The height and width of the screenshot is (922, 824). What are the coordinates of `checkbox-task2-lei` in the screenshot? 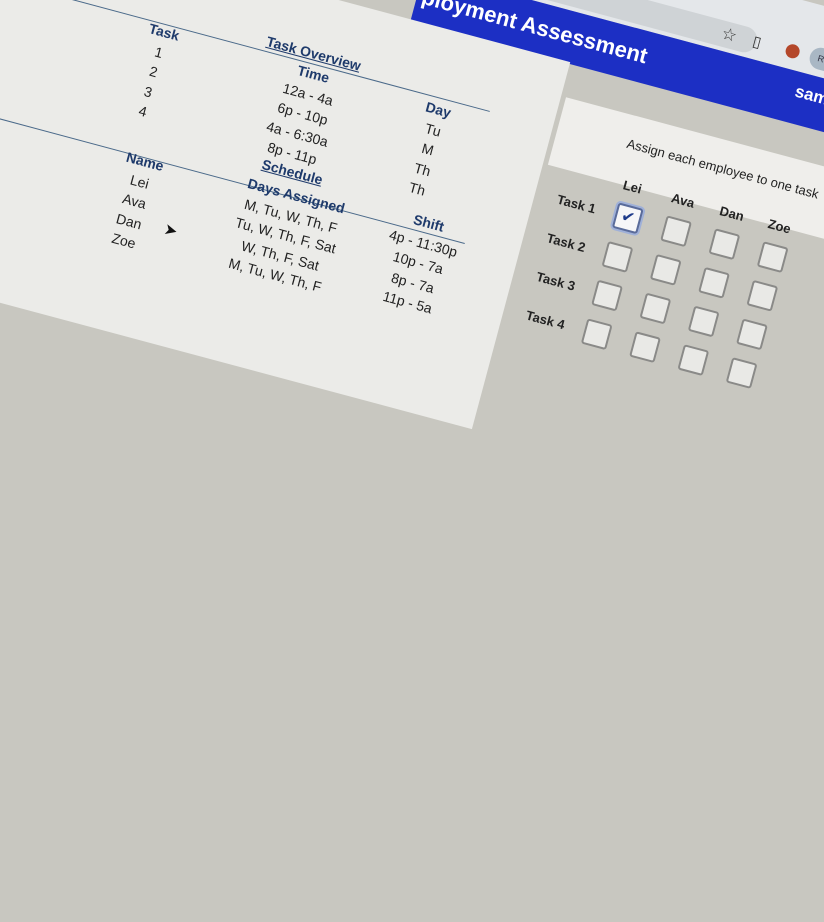 It's located at (617, 257).